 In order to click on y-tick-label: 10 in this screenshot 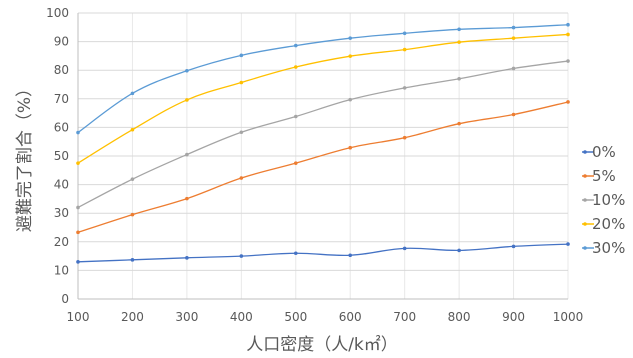, I will do `click(61, 270)`.